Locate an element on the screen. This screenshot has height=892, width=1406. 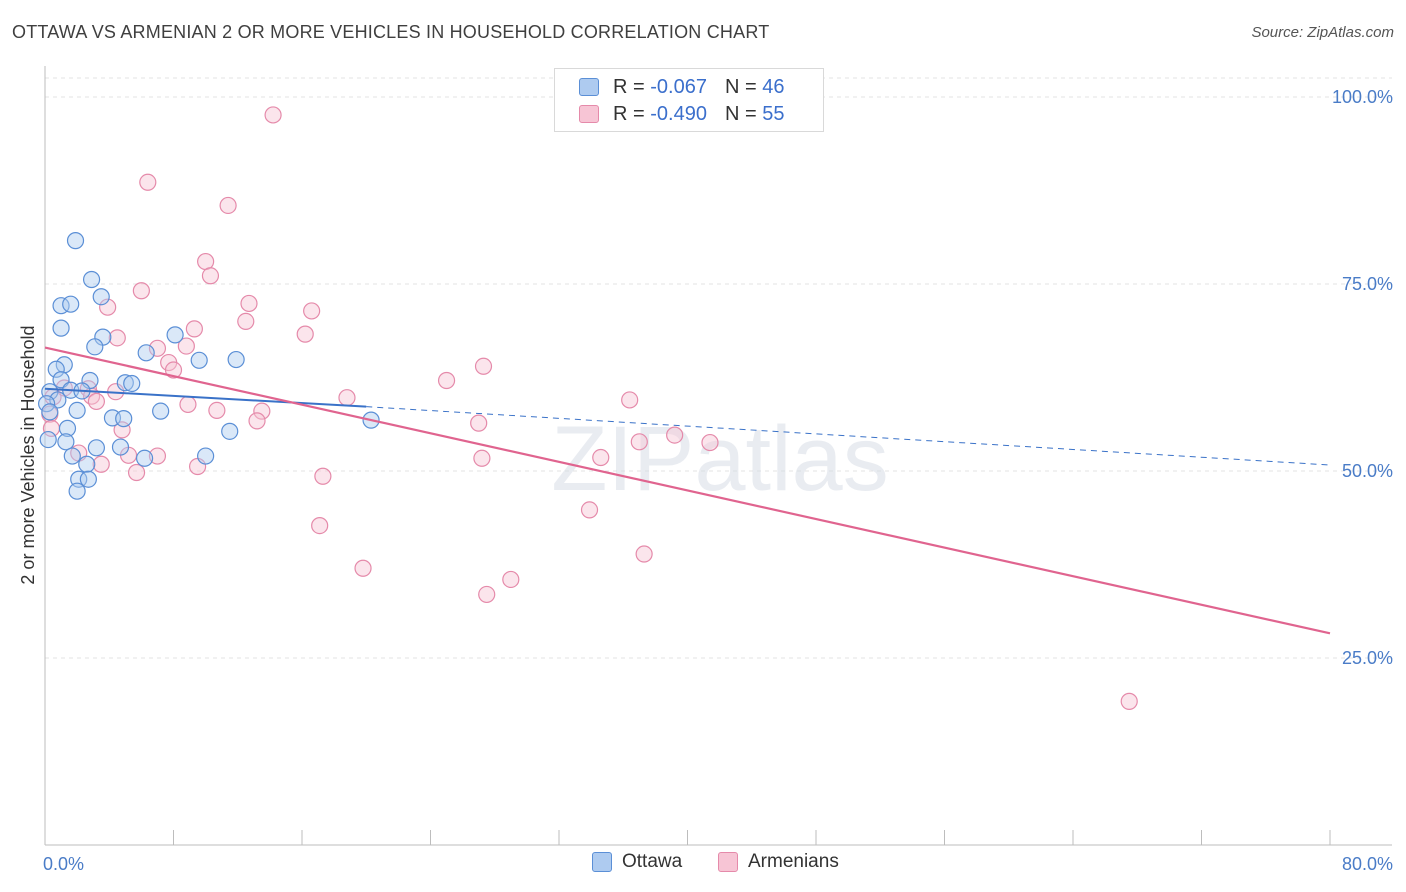
legend-n-value: 46 is located at coordinates (773, 86).